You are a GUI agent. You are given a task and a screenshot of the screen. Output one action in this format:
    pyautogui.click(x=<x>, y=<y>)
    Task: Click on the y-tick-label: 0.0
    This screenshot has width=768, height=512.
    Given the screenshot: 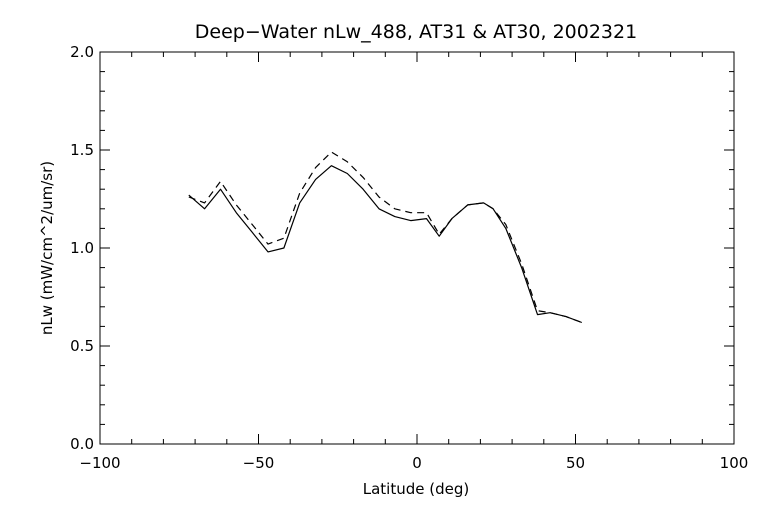 What is the action you would take?
    pyautogui.click(x=82, y=444)
    